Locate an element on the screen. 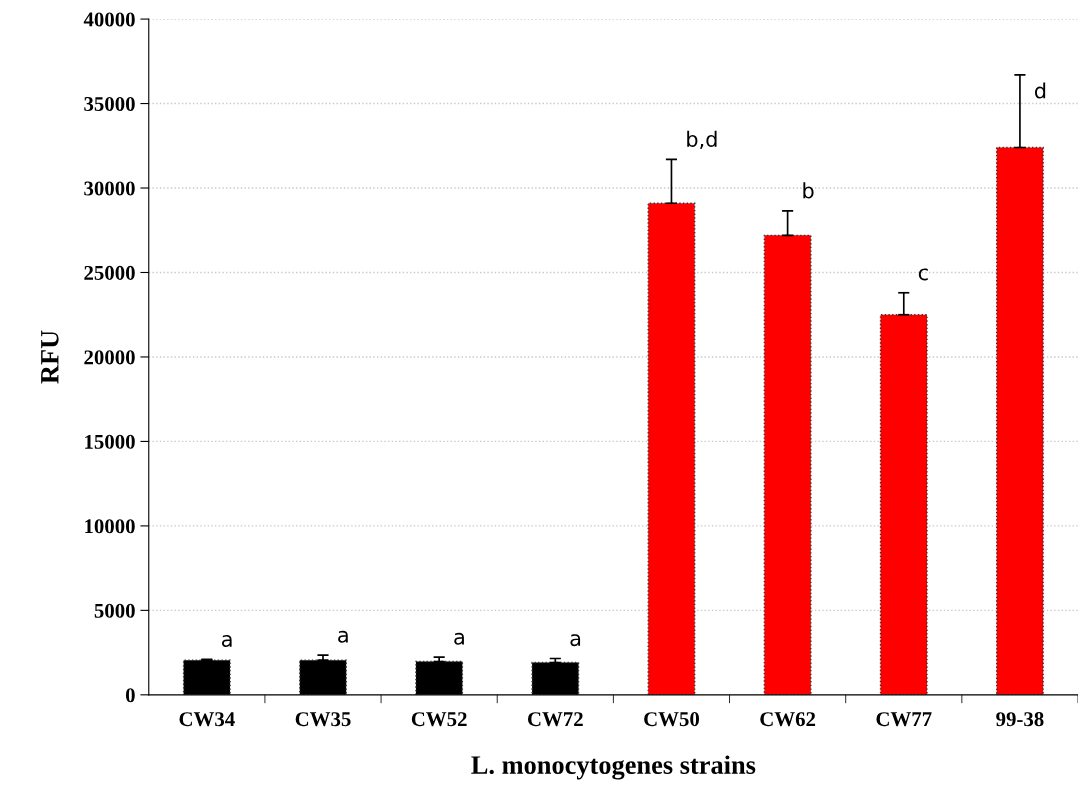 Image resolution: width=1078 pixels, height=795 pixels. x-tick-label: CW34 is located at coordinates (207, 719).